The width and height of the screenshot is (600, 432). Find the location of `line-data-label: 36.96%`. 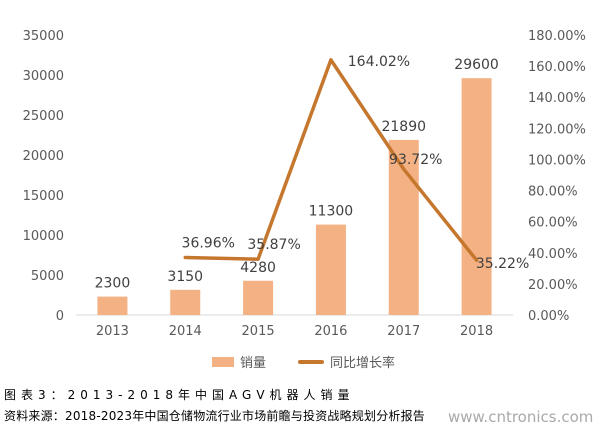

line-data-label: 36.96% is located at coordinates (208, 244).